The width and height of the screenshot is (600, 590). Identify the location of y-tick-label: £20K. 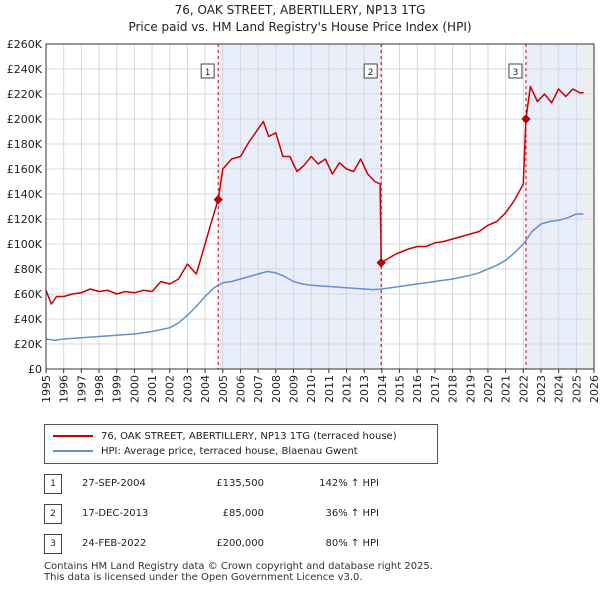
(28, 344).